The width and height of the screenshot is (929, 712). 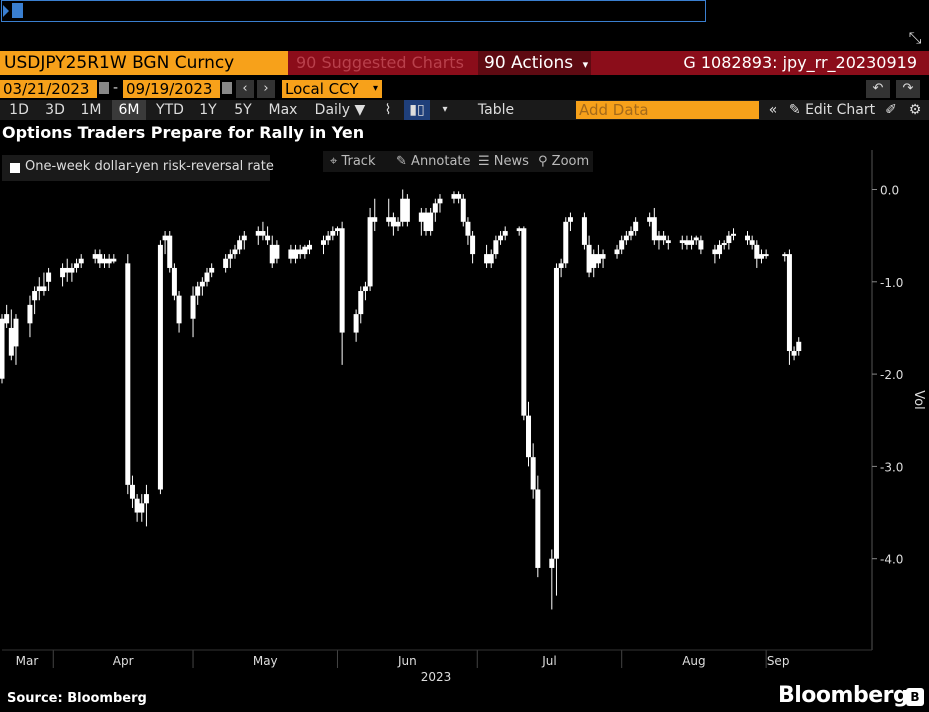 What do you see at coordinates (266, 89) in the screenshot?
I see `next-period-button: ›` at bounding box center [266, 89].